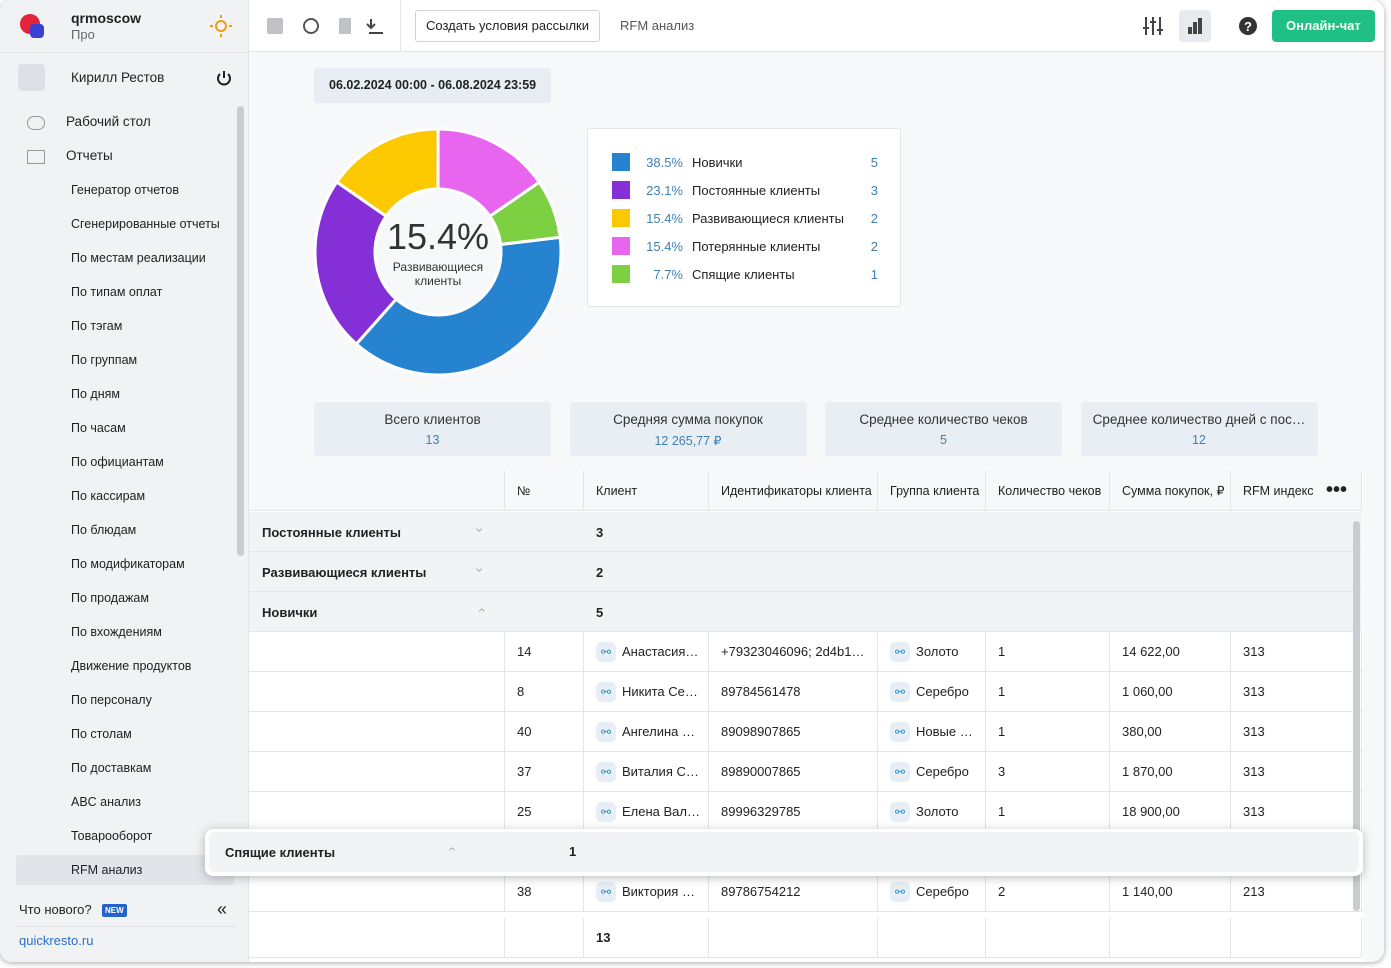 This screenshot has height=968, width=1391. I want to click on online-chat-button: Онлайн-чат, so click(1323, 26).